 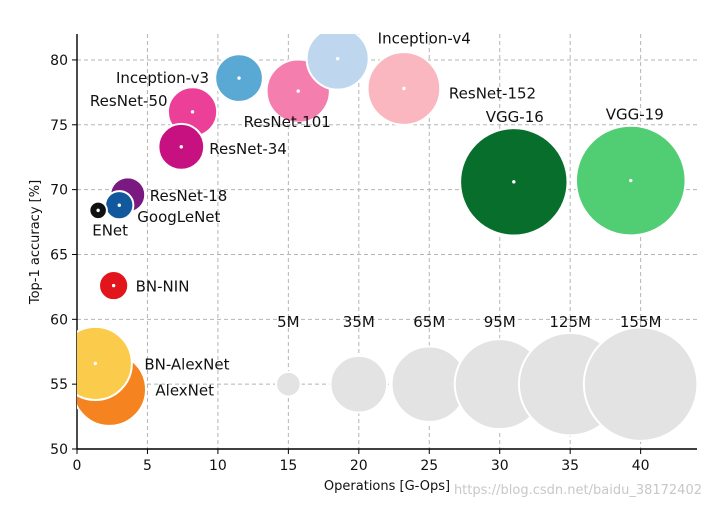 What do you see at coordinates (147, 466) in the screenshot?
I see `x-tick-label: 5` at bounding box center [147, 466].